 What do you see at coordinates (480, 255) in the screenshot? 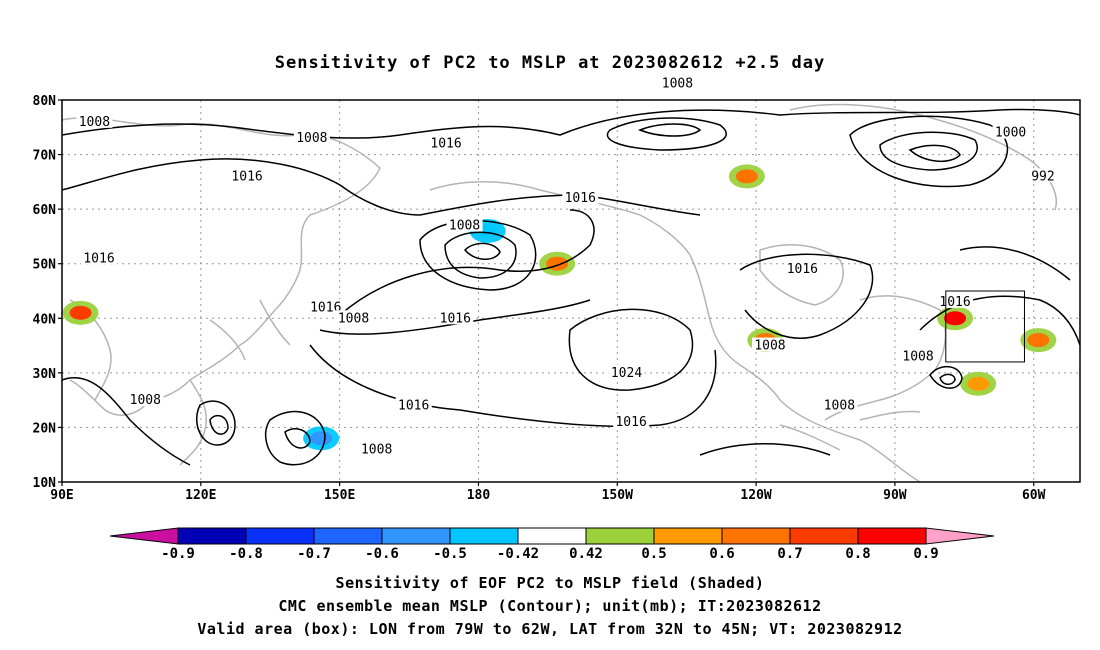
I see `low-aleutian-mid` at bounding box center [480, 255].